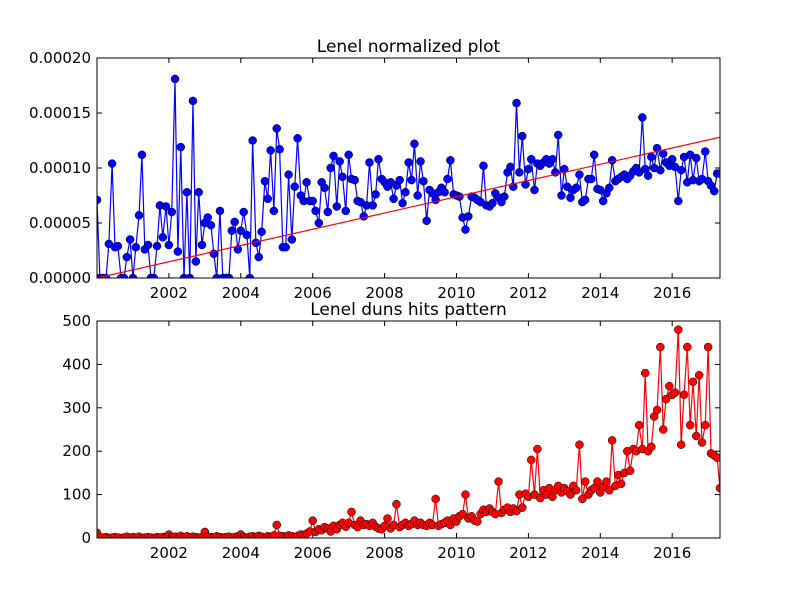 The height and width of the screenshot is (600, 800). Describe the element at coordinates (60, 168) in the screenshot. I see `y-tick-label: 0.00010` at that location.